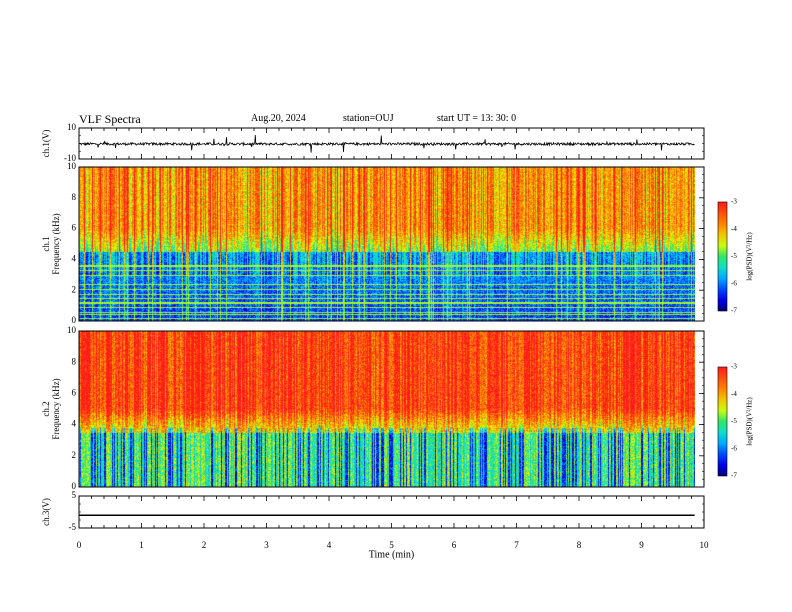 This screenshot has width=792, height=612. I want to click on x-tick-label: 1, so click(141, 545).